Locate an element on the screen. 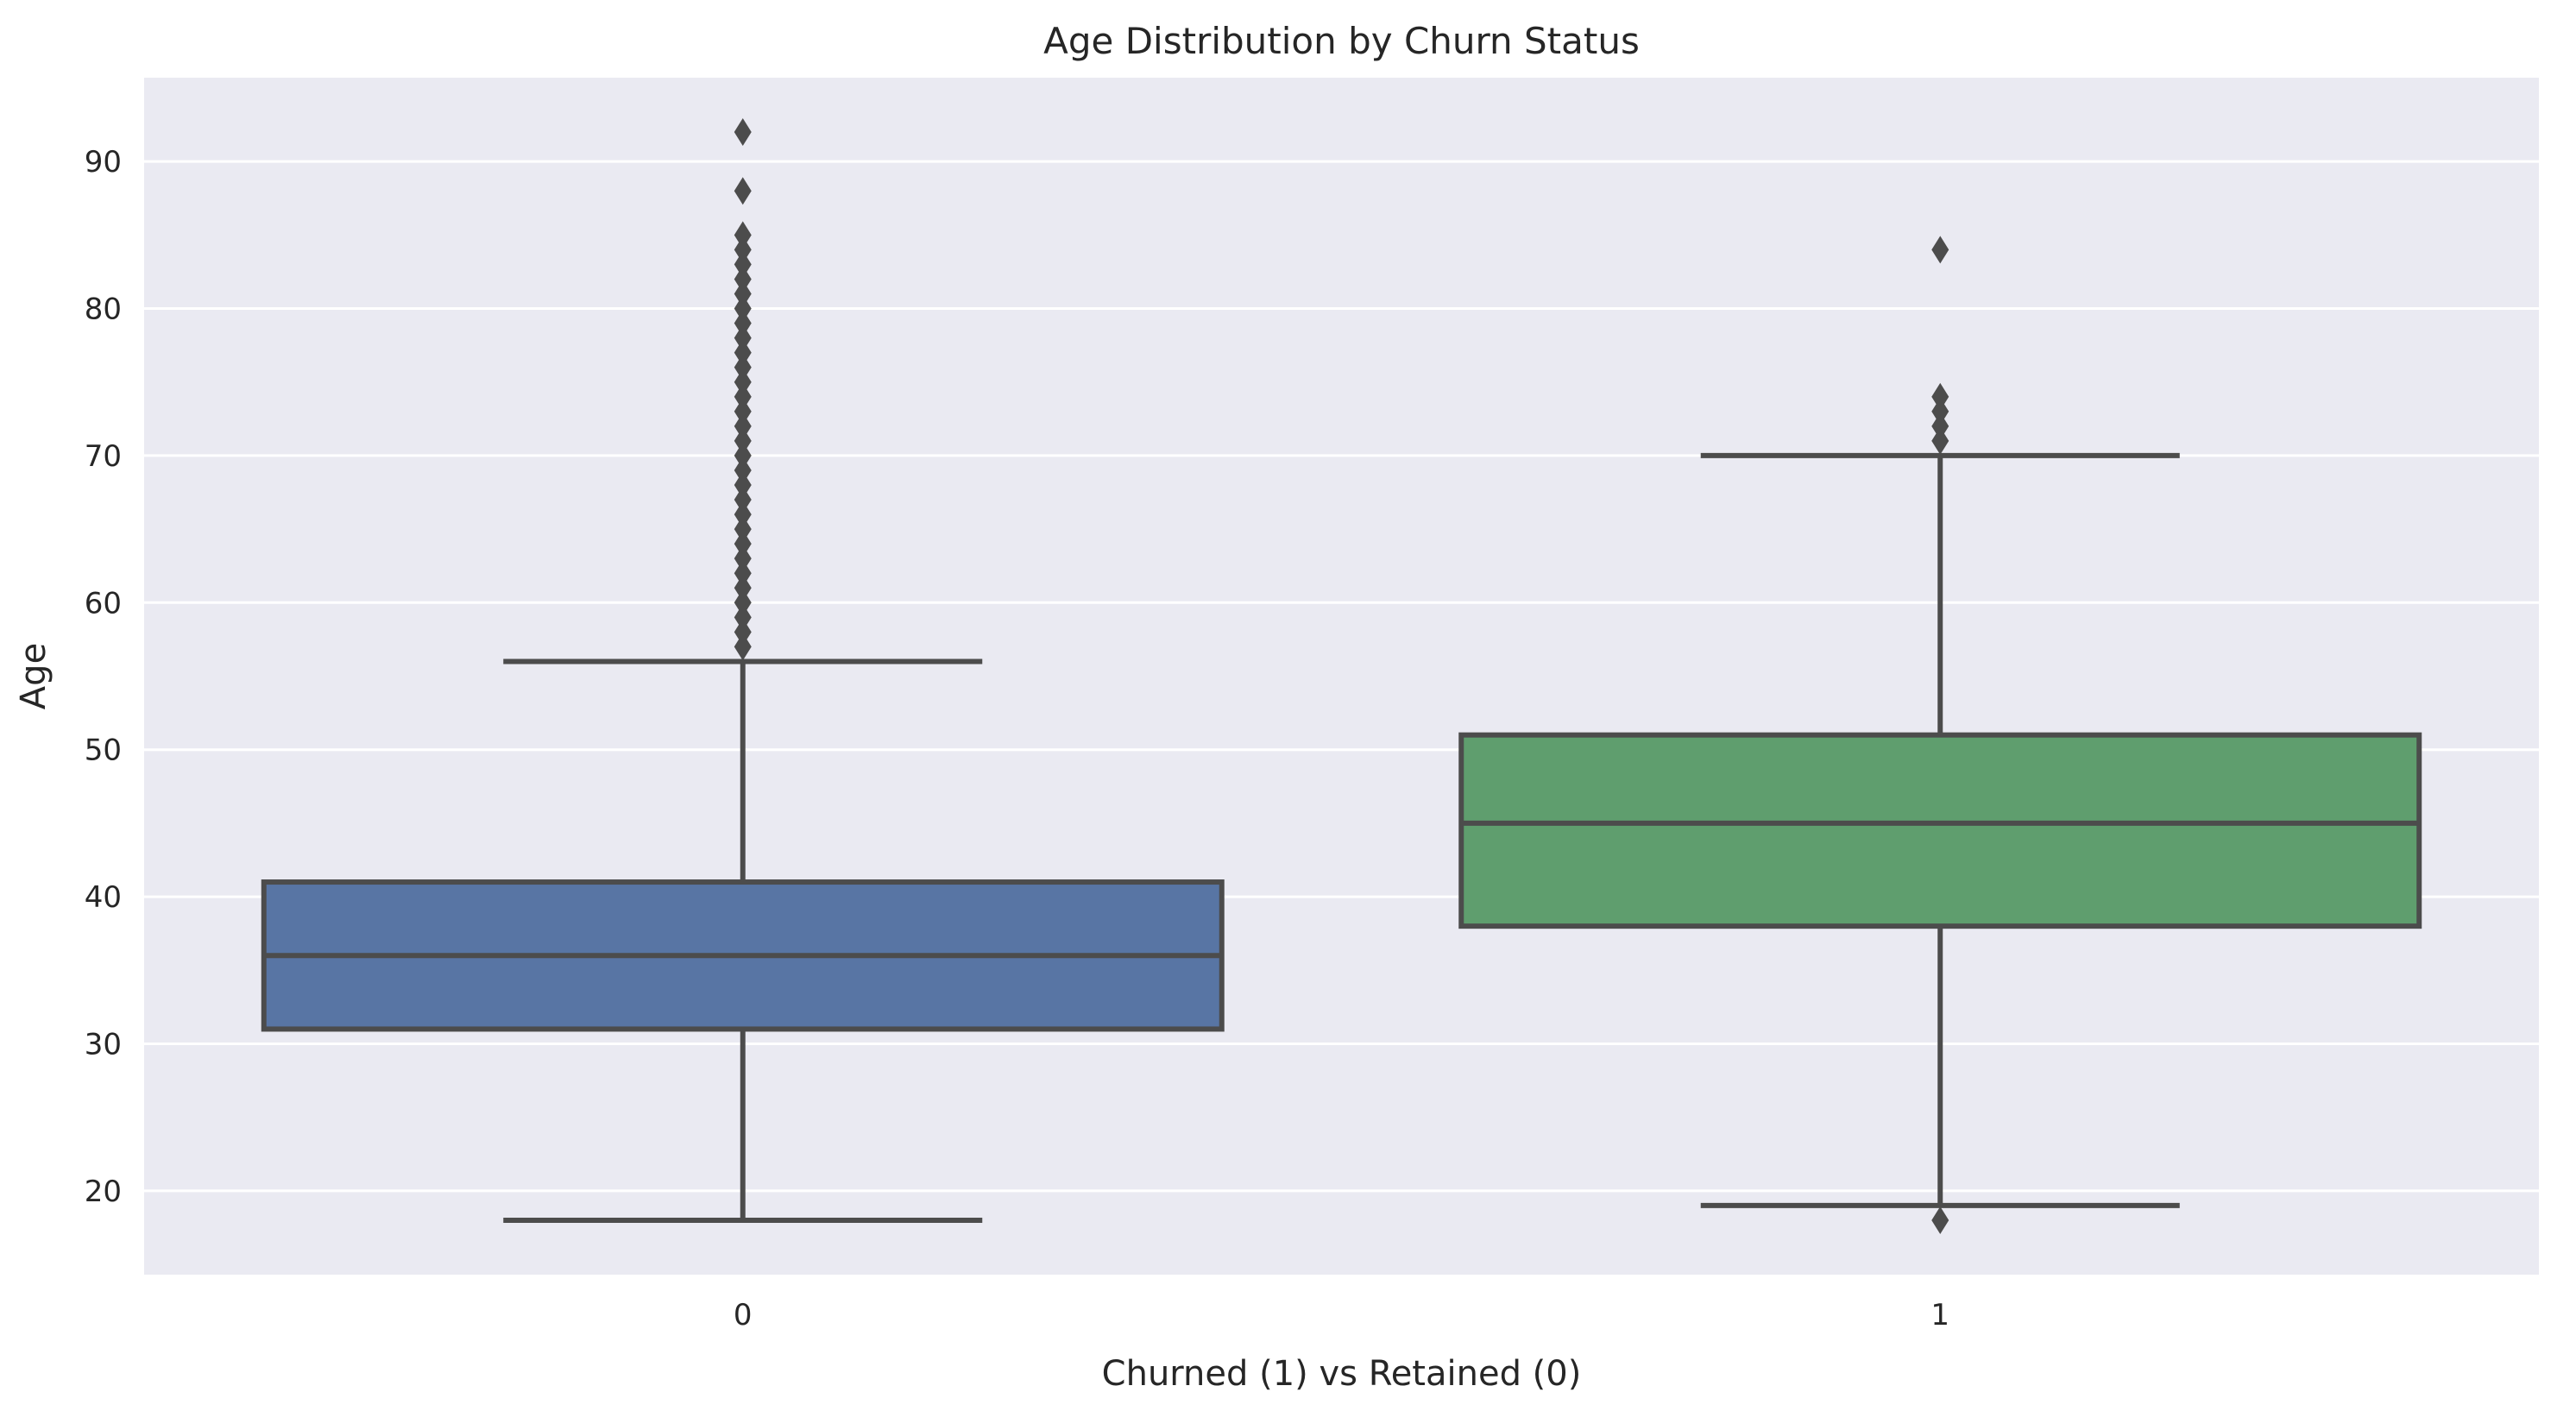  y-tick-label-50: 50 is located at coordinates (104, 751).